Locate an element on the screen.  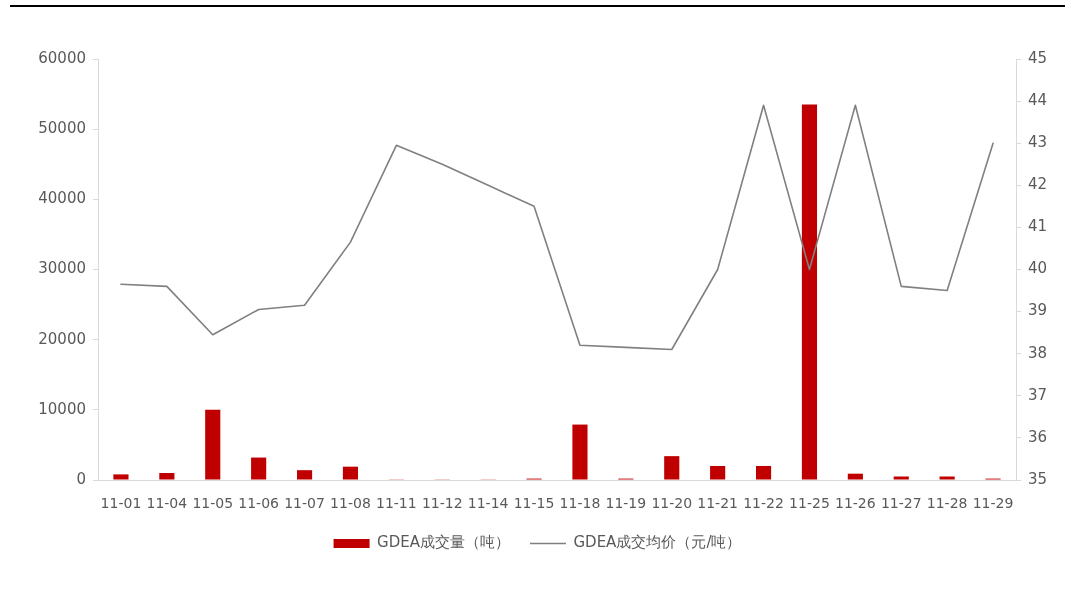
y-tick-label: 30000 is located at coordinates (62, 268).